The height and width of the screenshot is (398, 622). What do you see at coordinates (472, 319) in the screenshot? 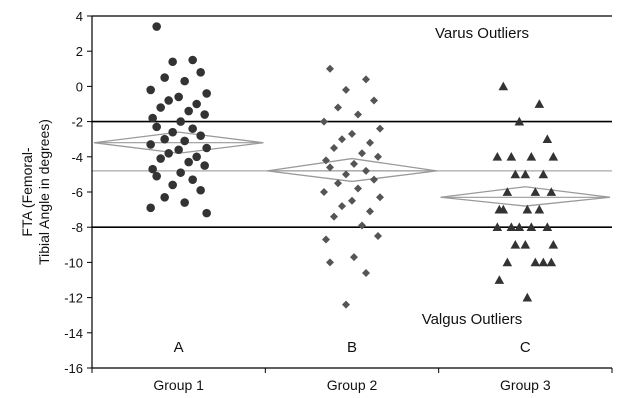
I see `valgus-outliers-annotation: Valgus Outliers` at bounding box center [472, 319].